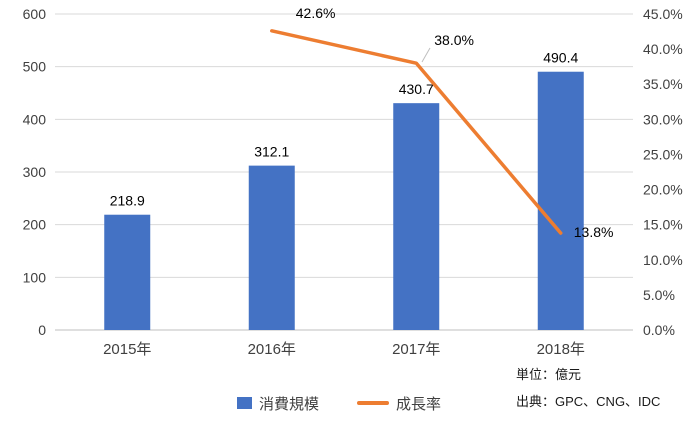 This screenshot has height=430, width=700. I want to click on x-axis-category-label: 2017年, so click(416, 349).